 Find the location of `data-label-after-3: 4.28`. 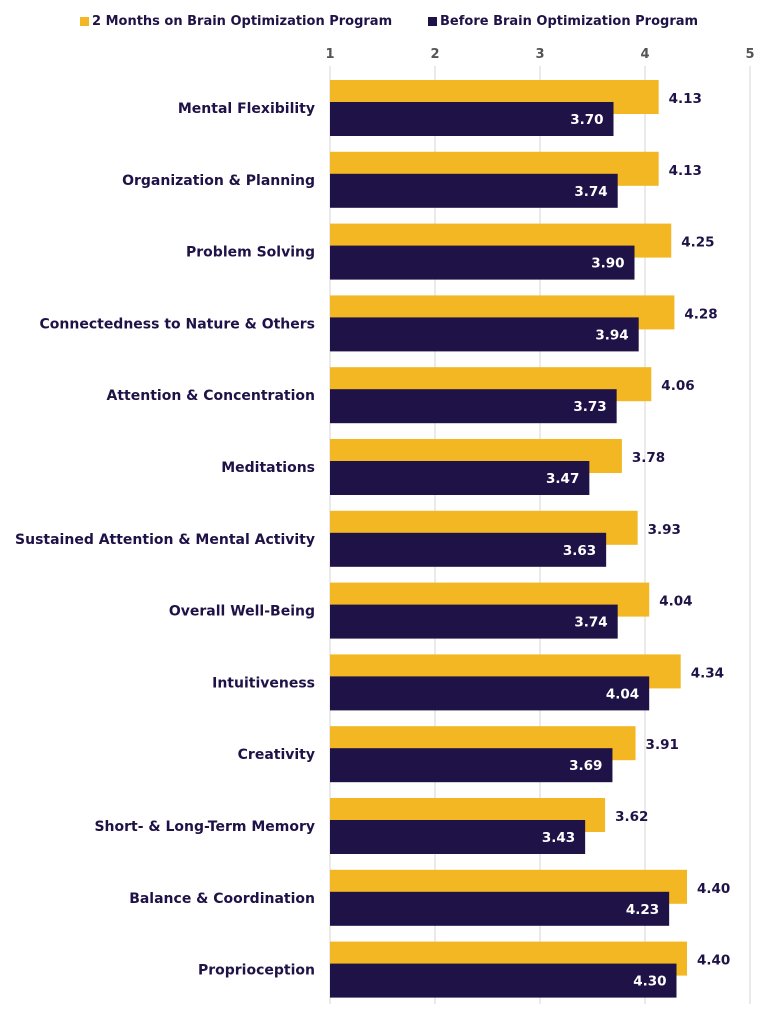

data-label-after-3: 4.28 is located at coordinates (700, 314).